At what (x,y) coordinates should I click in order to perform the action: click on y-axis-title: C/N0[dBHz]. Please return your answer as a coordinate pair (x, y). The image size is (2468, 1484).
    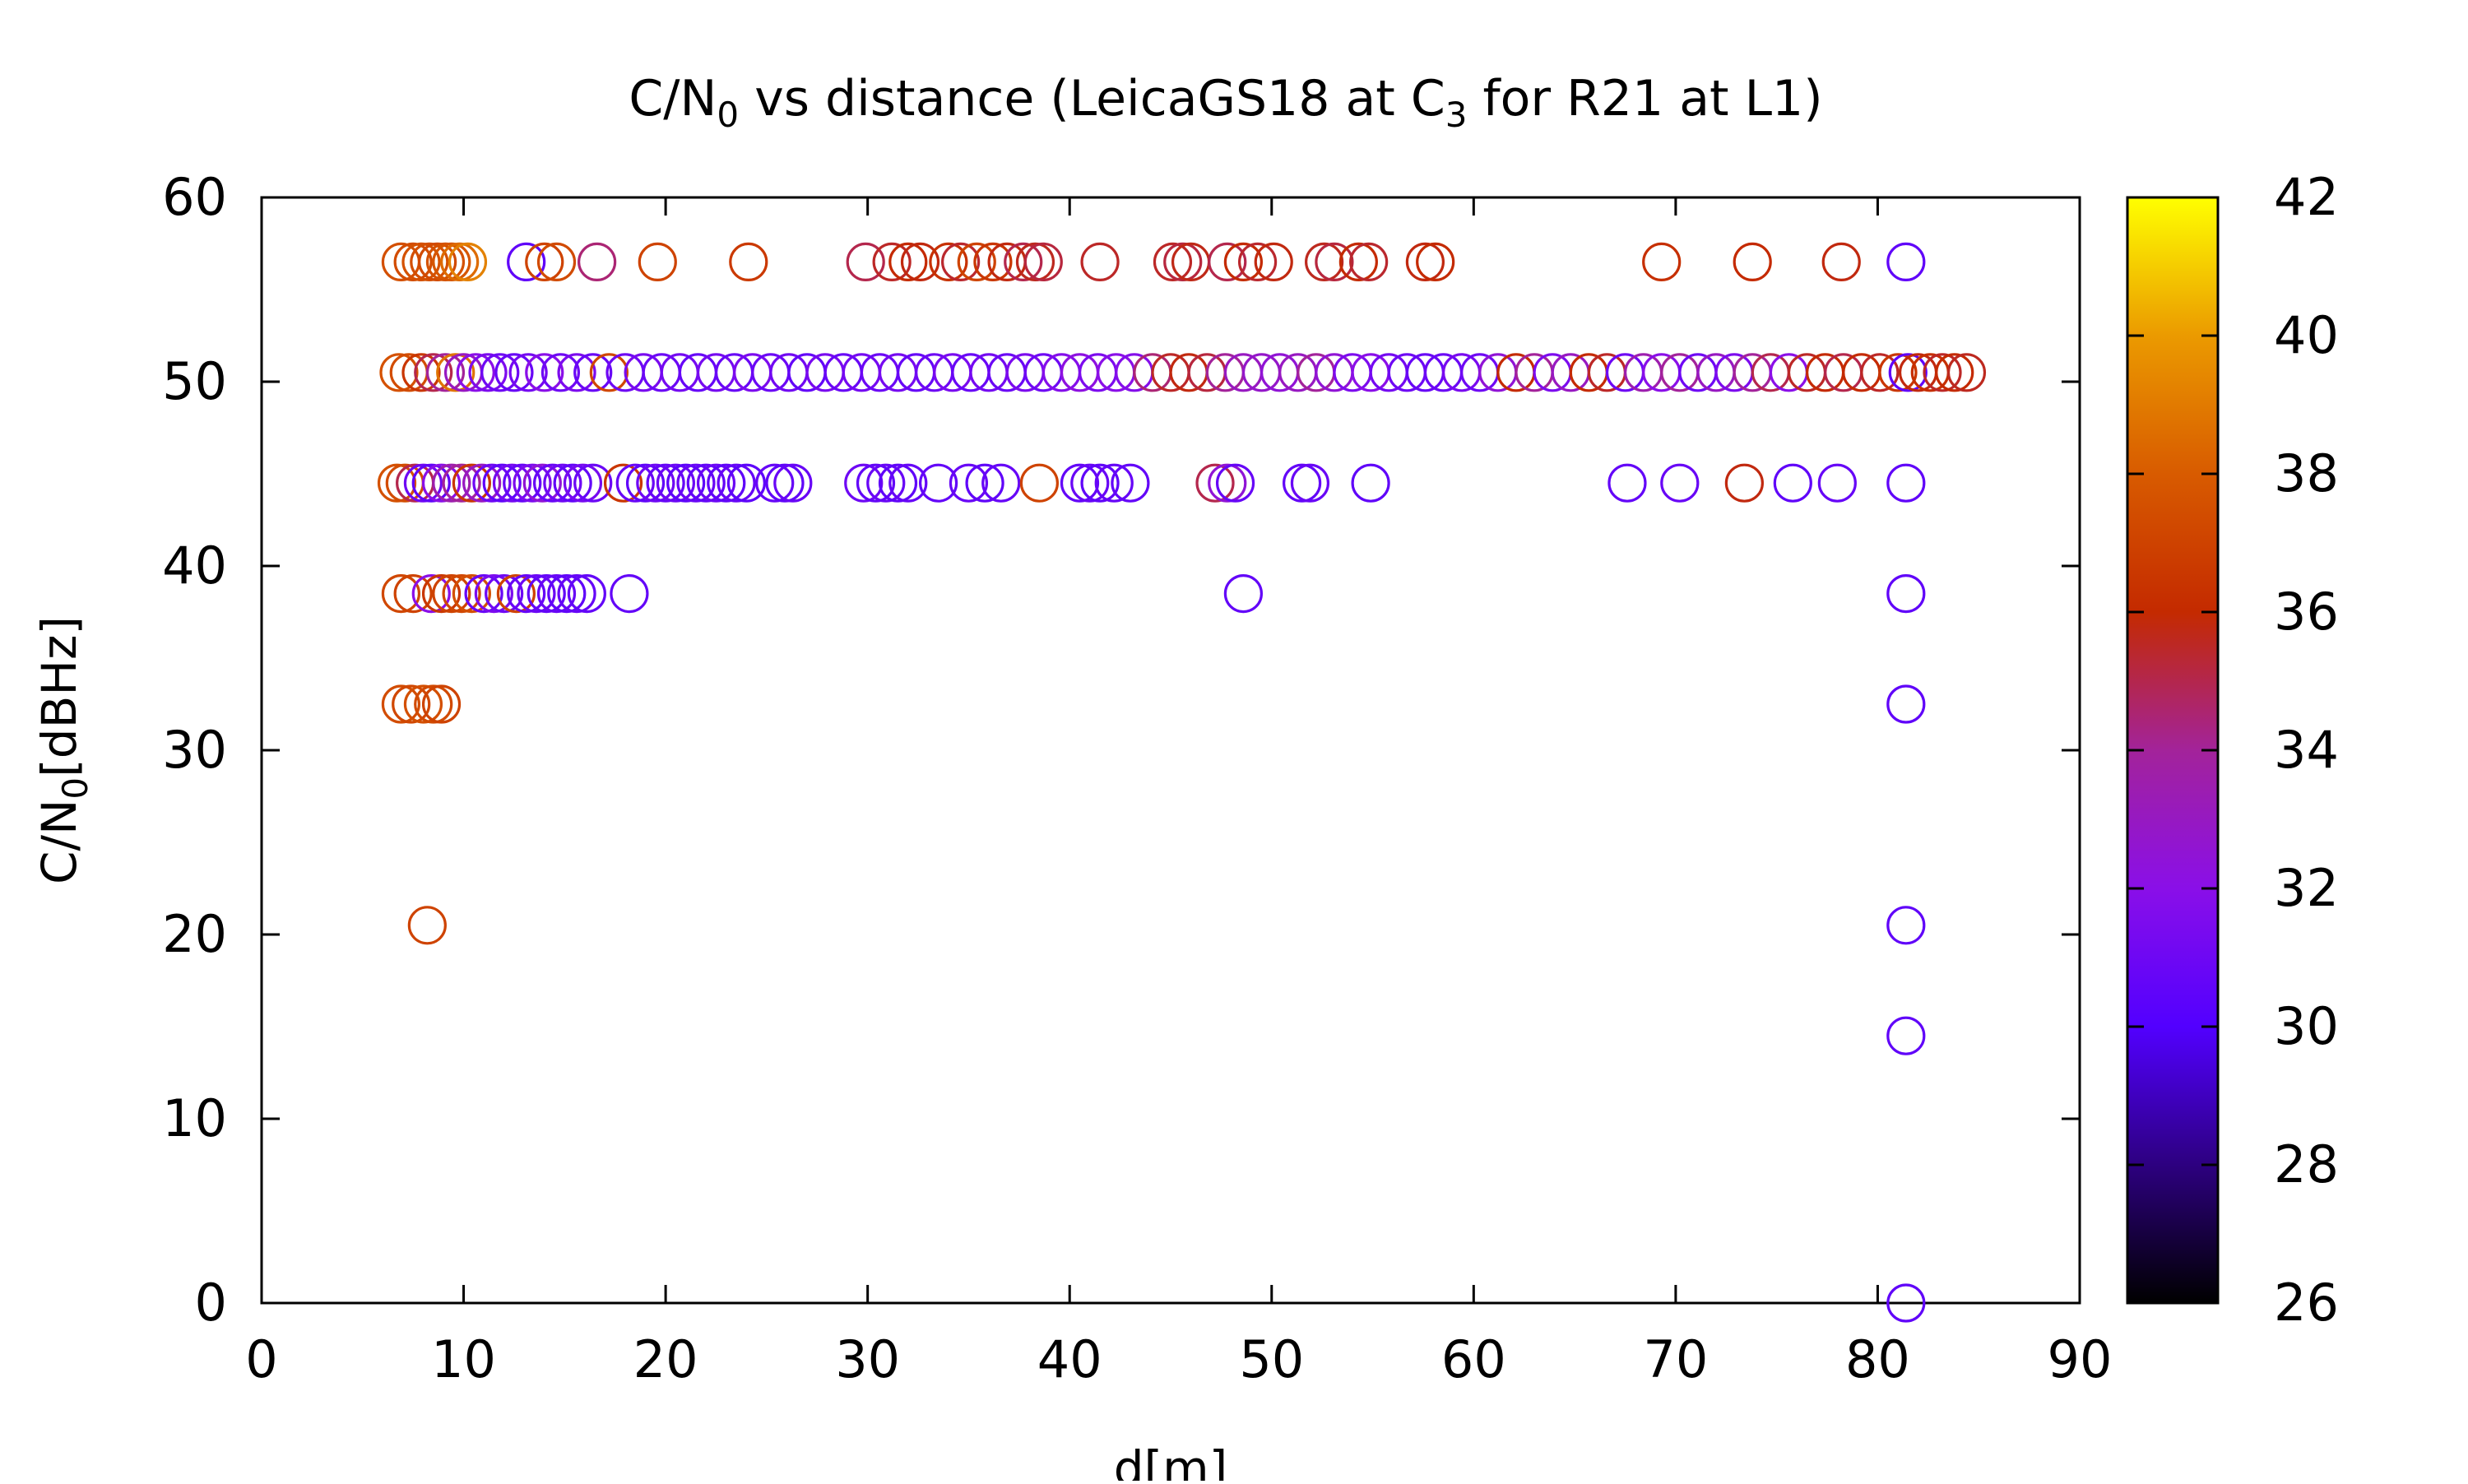
    Looking at the image, I should click on (63, 750).